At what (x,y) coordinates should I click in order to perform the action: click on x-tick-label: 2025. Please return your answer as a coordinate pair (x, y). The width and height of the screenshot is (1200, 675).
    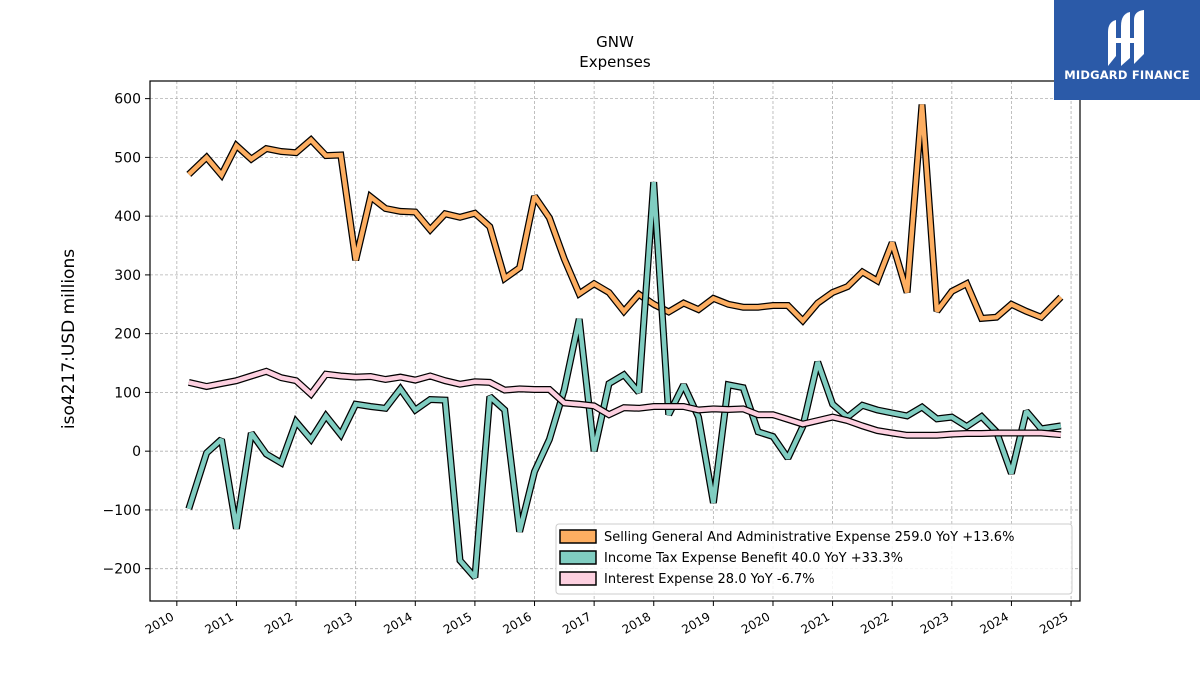
    Looking at the image, I should click on (1053, 622).